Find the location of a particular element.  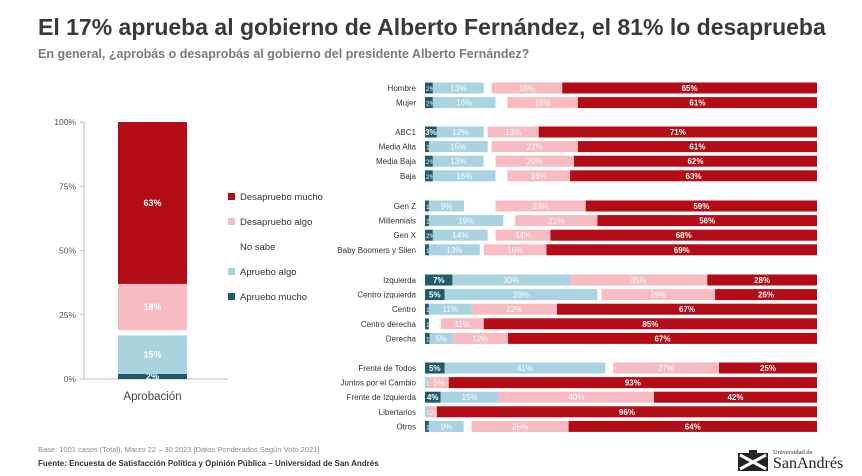

legend-label: Desapruebo mucho is located at coordinates (281, 197).